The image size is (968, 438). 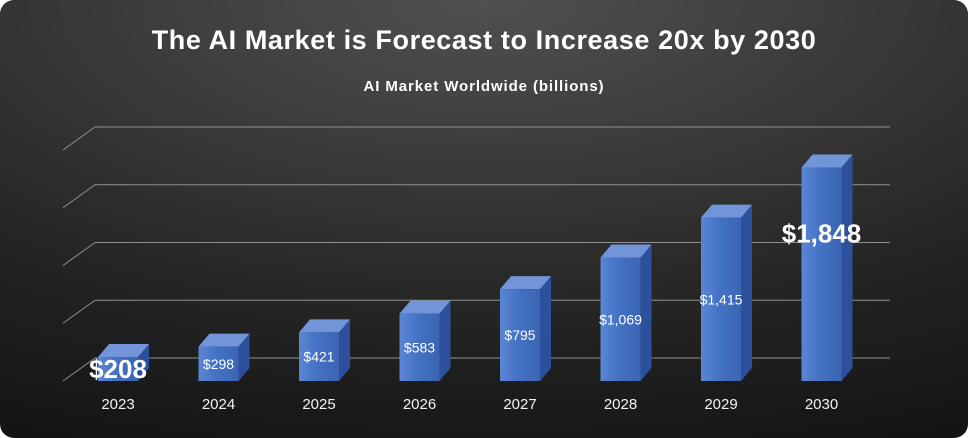 I want to click on bar-2027, so click(x=525, y=328).